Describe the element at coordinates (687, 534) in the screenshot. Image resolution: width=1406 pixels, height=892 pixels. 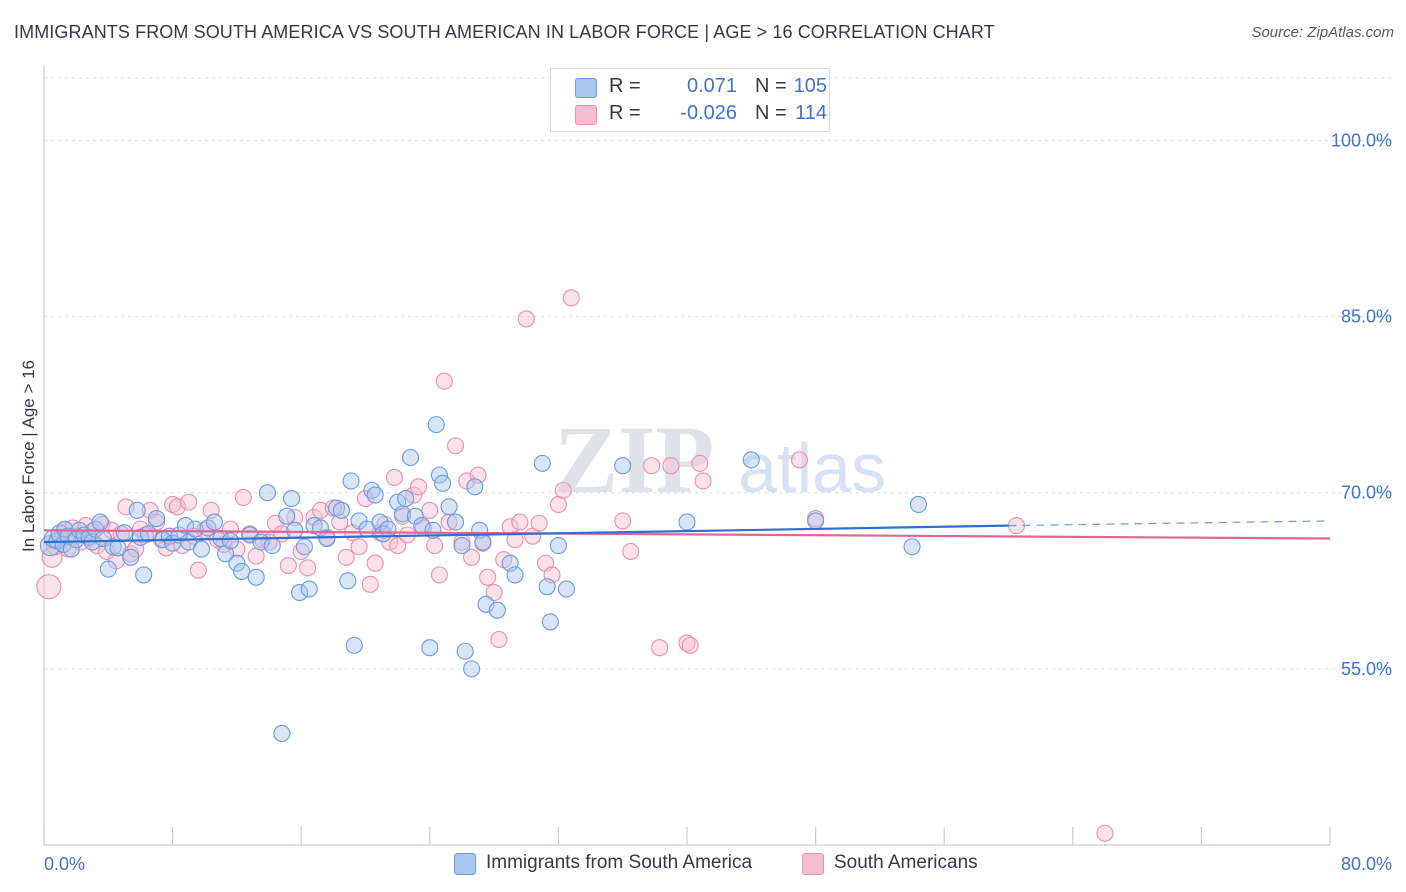
I see `trend-line-south-americans` at that location.